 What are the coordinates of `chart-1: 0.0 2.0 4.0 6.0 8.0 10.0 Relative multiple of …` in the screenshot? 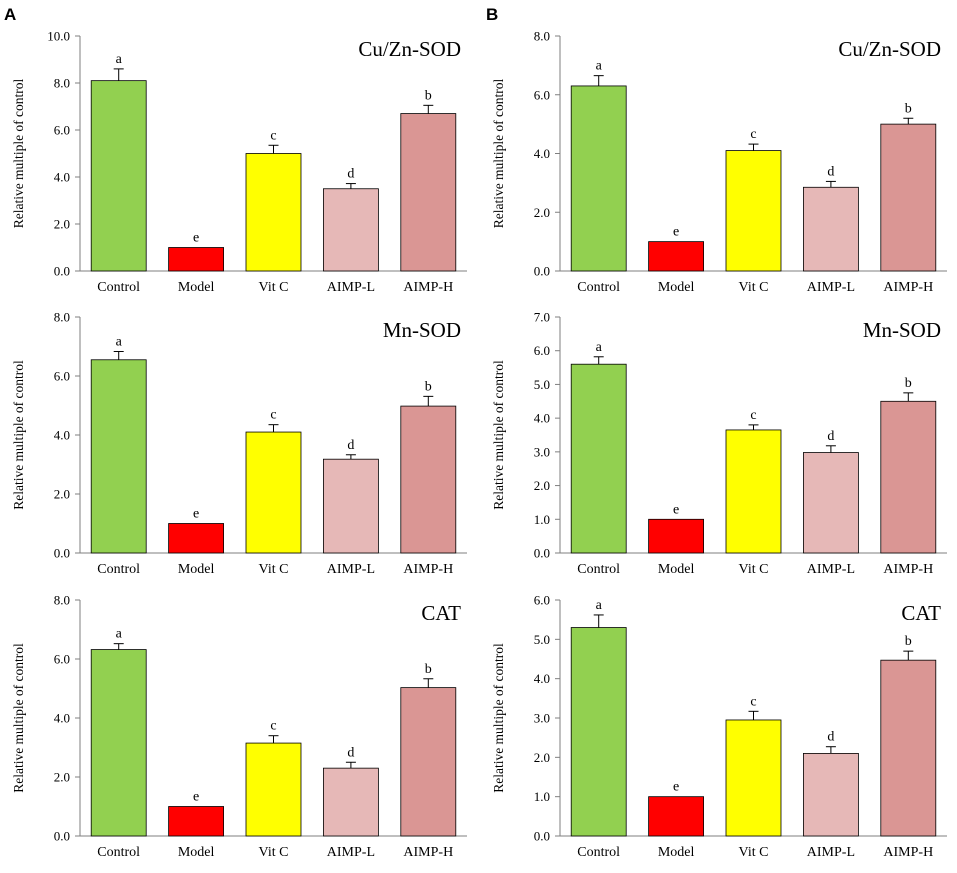 It's located at (239, 162).